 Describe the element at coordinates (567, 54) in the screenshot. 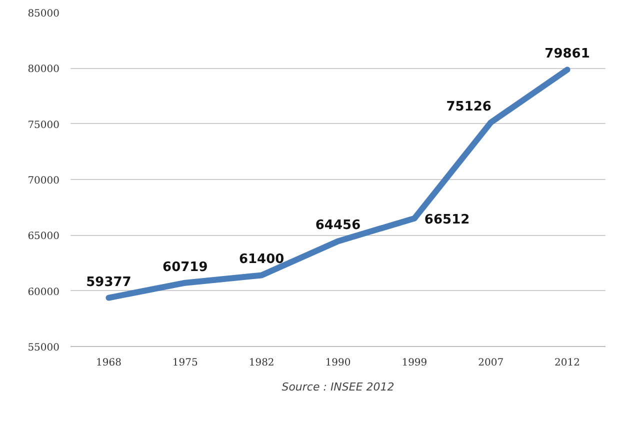

I see `data-label: 79861` at that location.